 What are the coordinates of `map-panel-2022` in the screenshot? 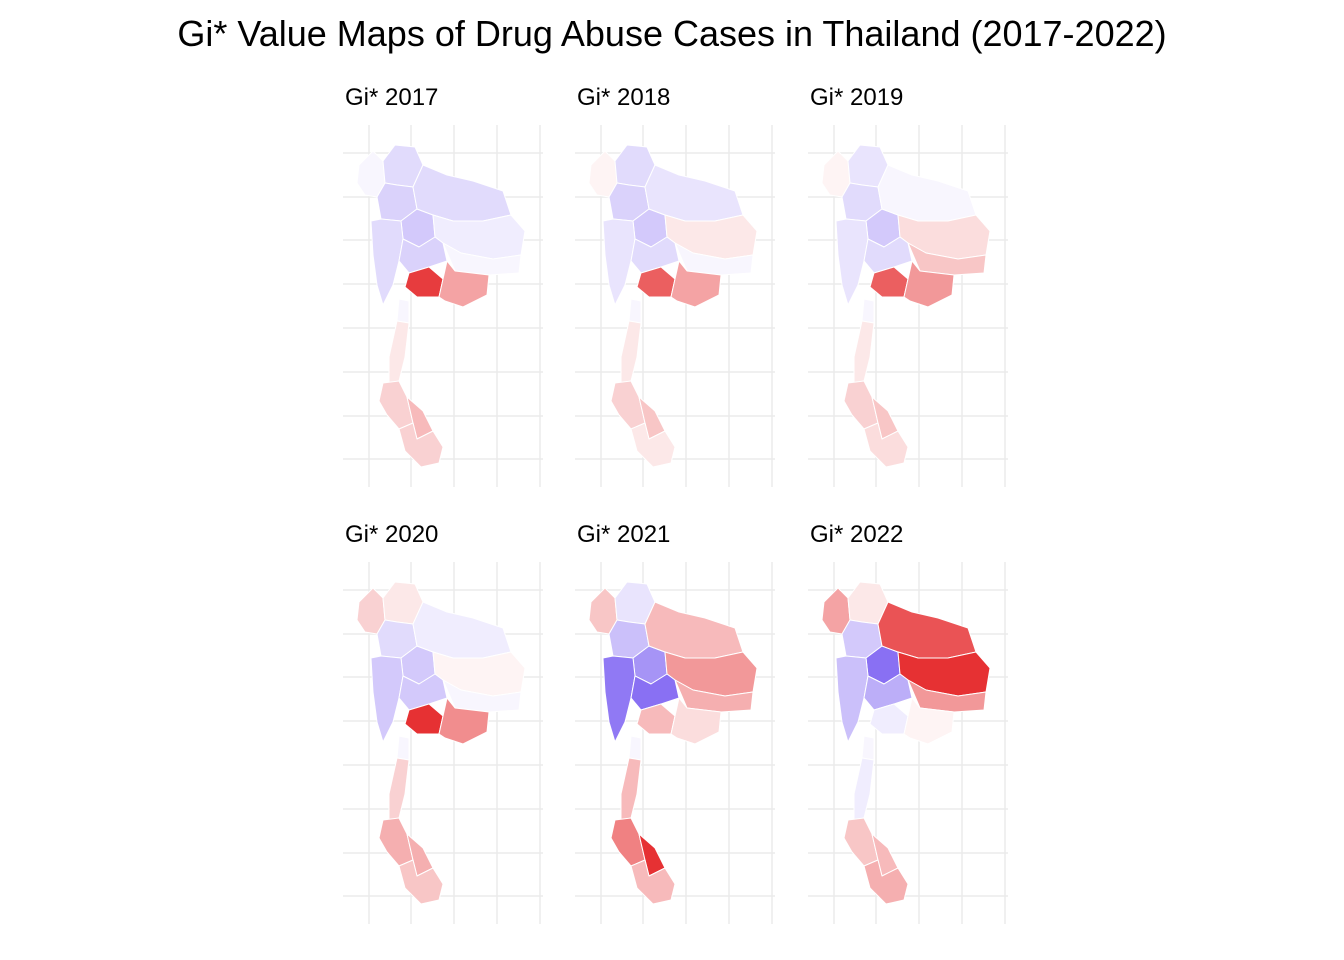 It's located at (908, 743).